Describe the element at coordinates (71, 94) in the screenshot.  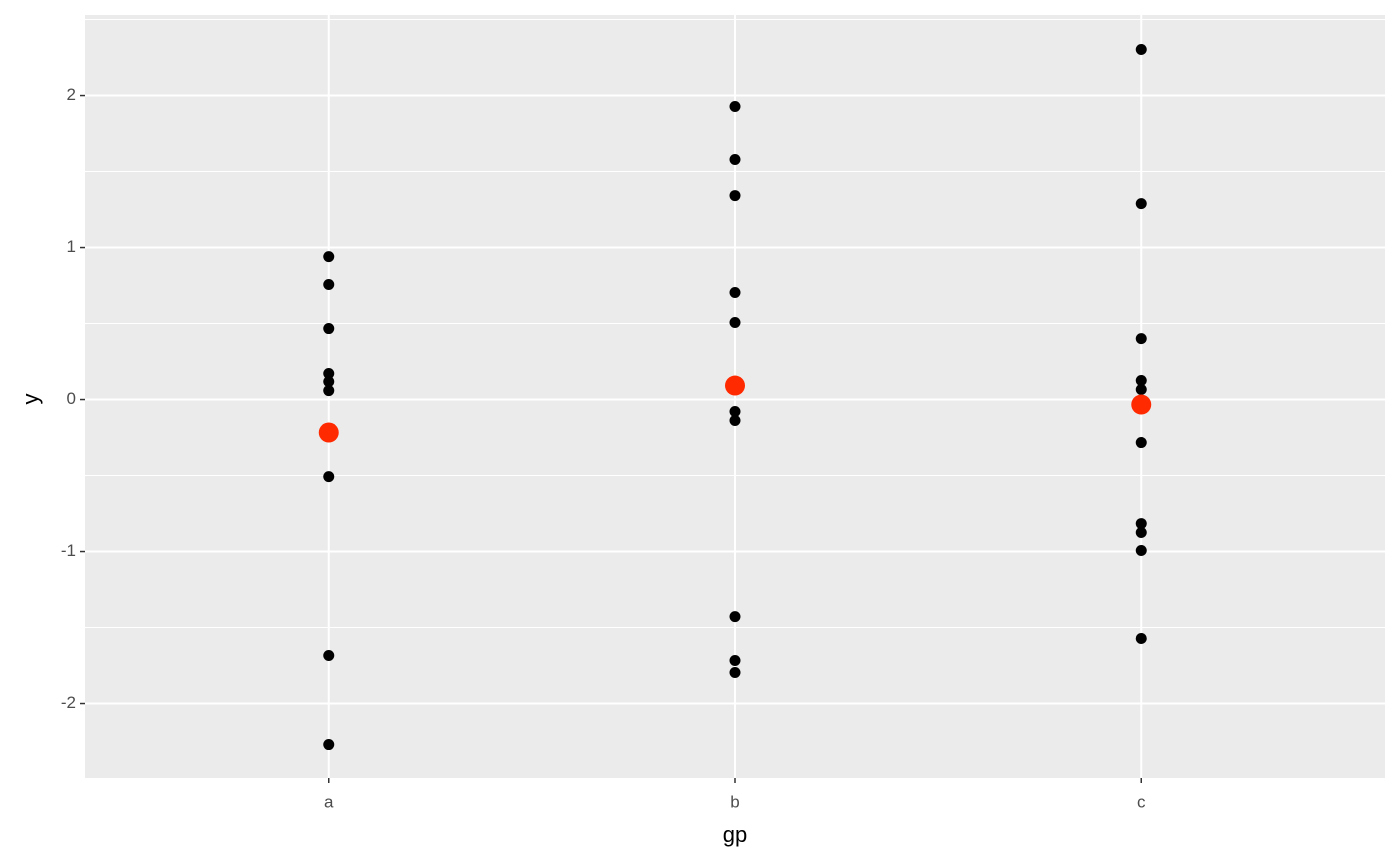
I see `y-tick-label: 2` at that location.